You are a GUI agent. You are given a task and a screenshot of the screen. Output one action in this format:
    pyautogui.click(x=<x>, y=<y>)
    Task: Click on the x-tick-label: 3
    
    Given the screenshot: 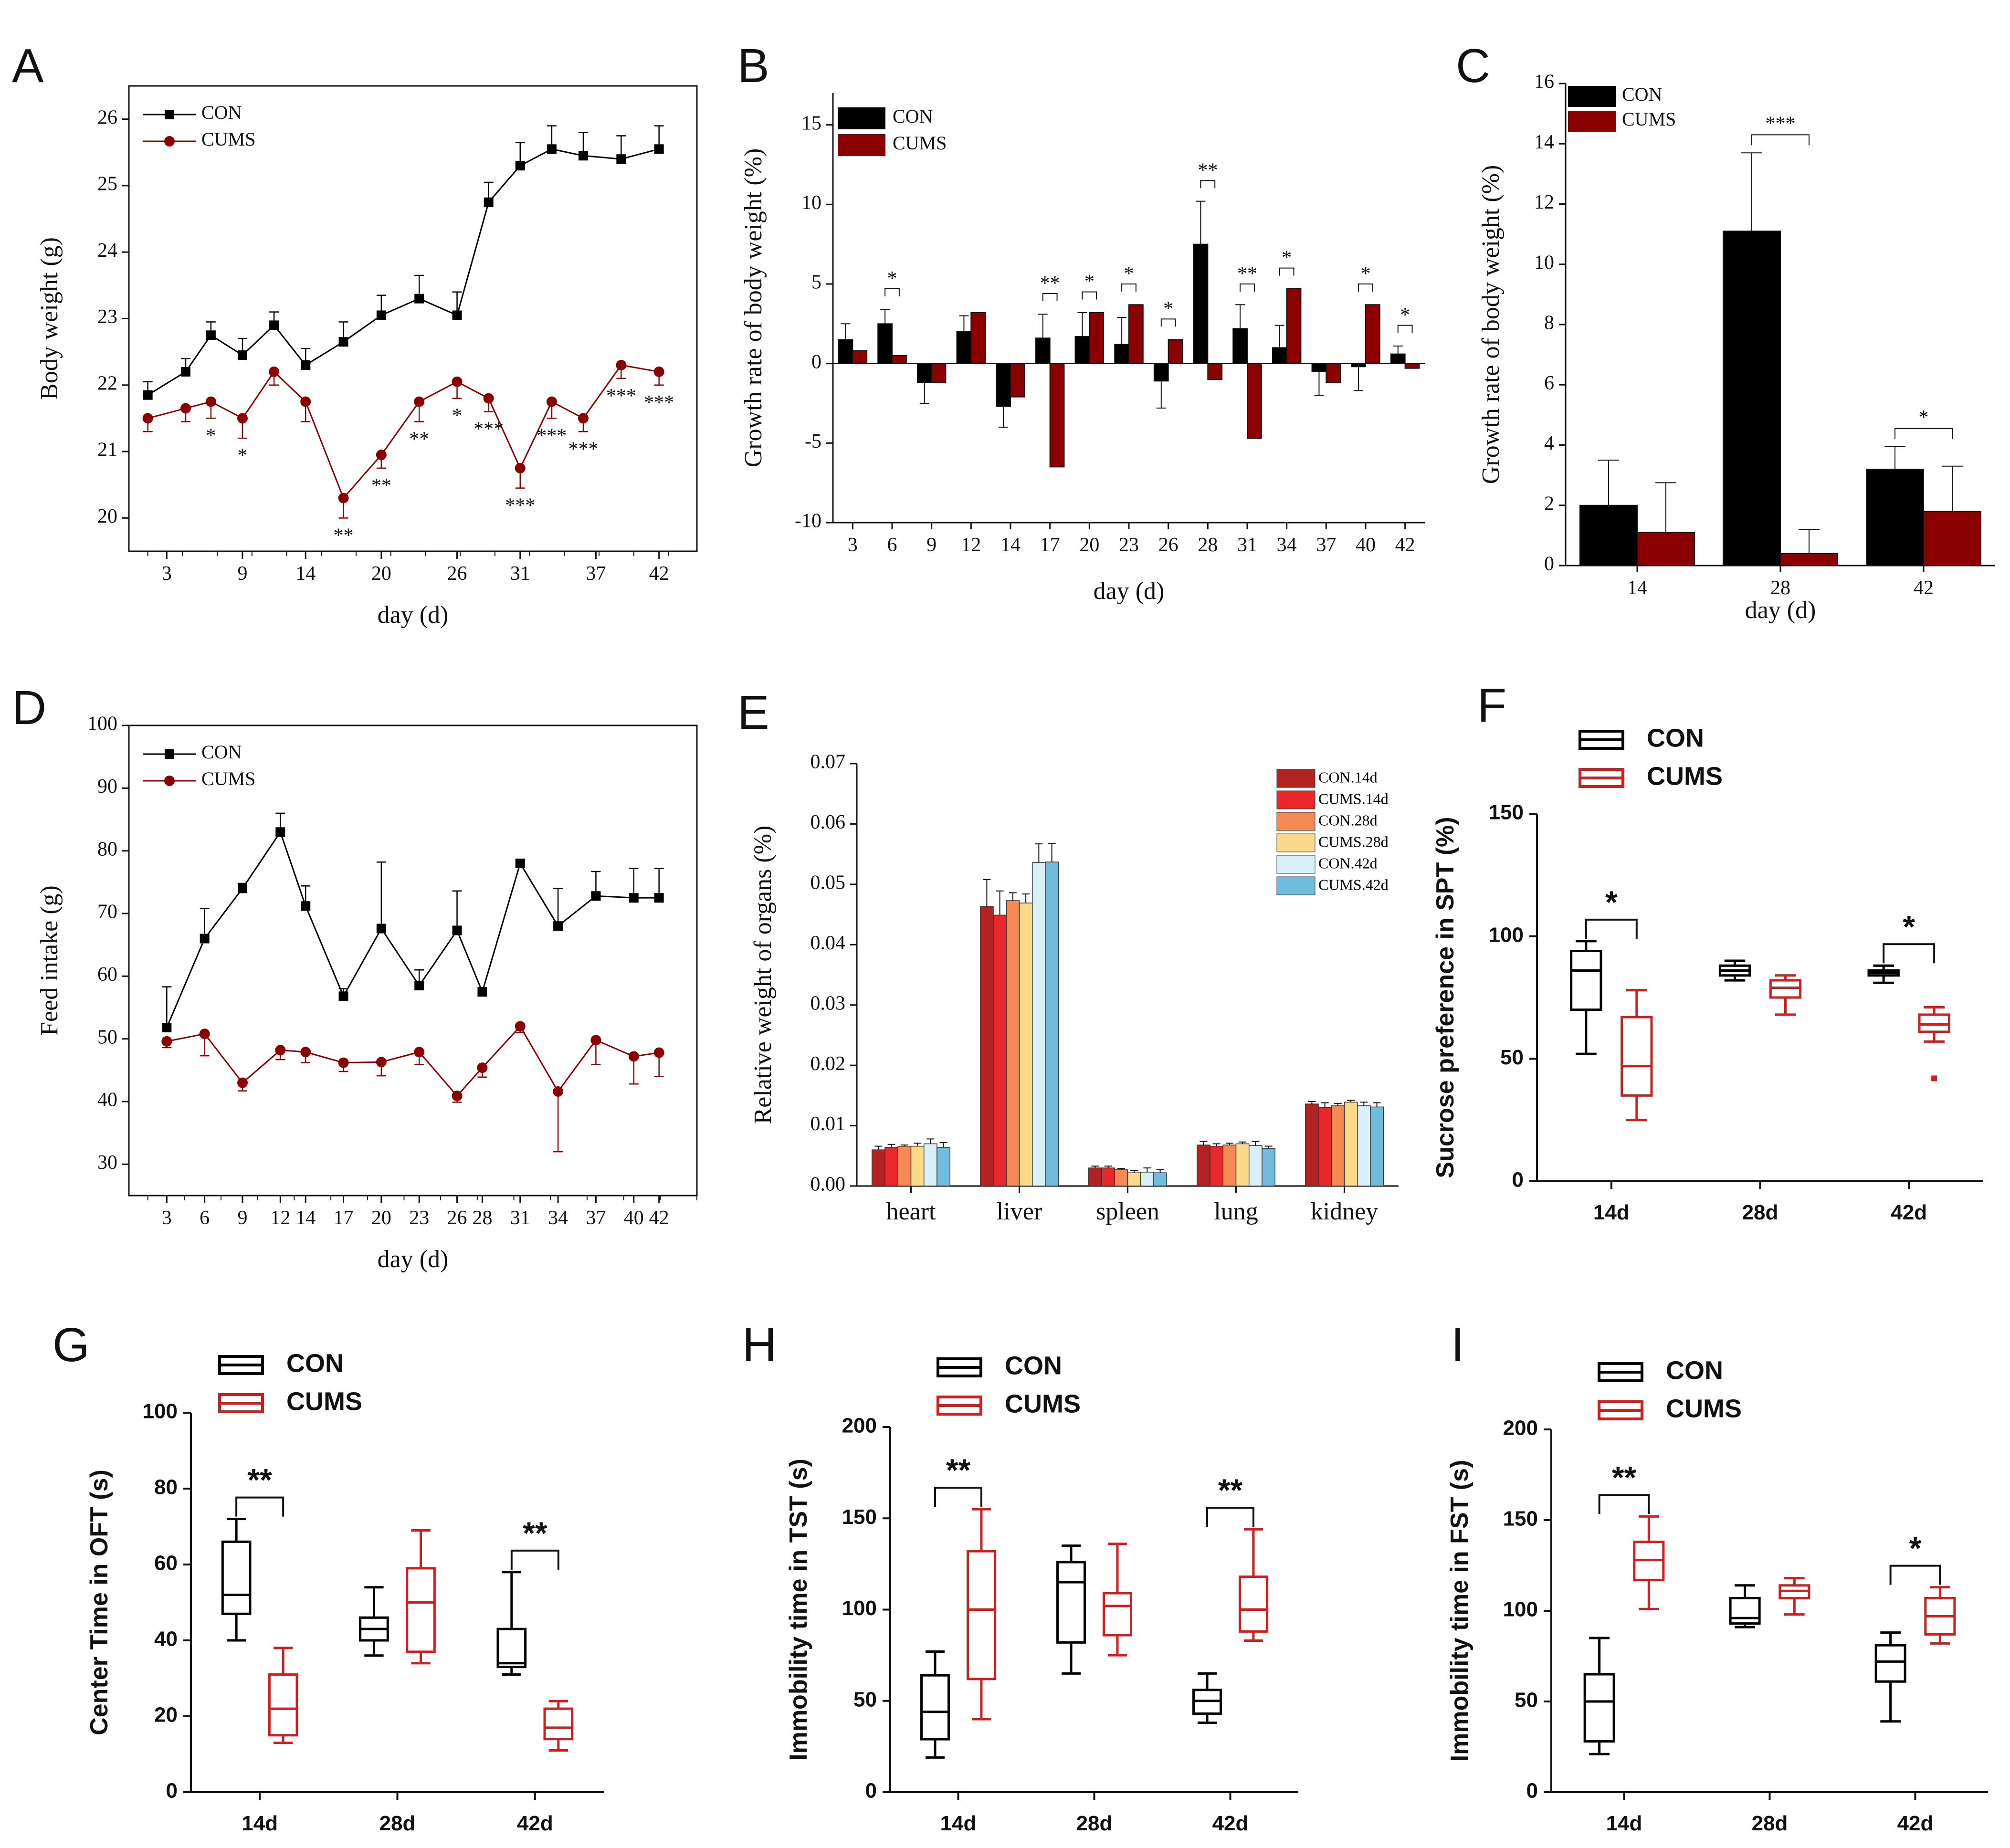 What is the action you would take?
    pyautogui.click(x=167, y=1218)
    